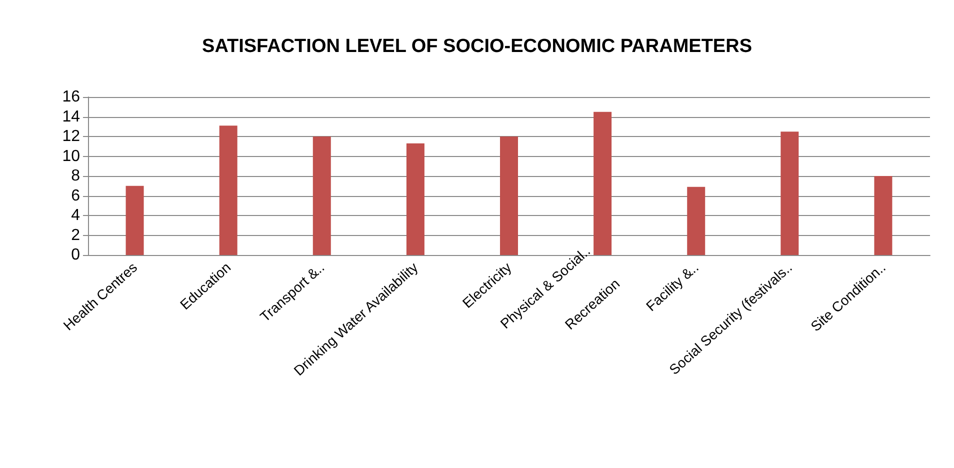 The height and width of the screenshot is (468, 954). Describe the element at coordinates (75, 255) in the screenshot. I see `y-tick-label: 0` at that location.